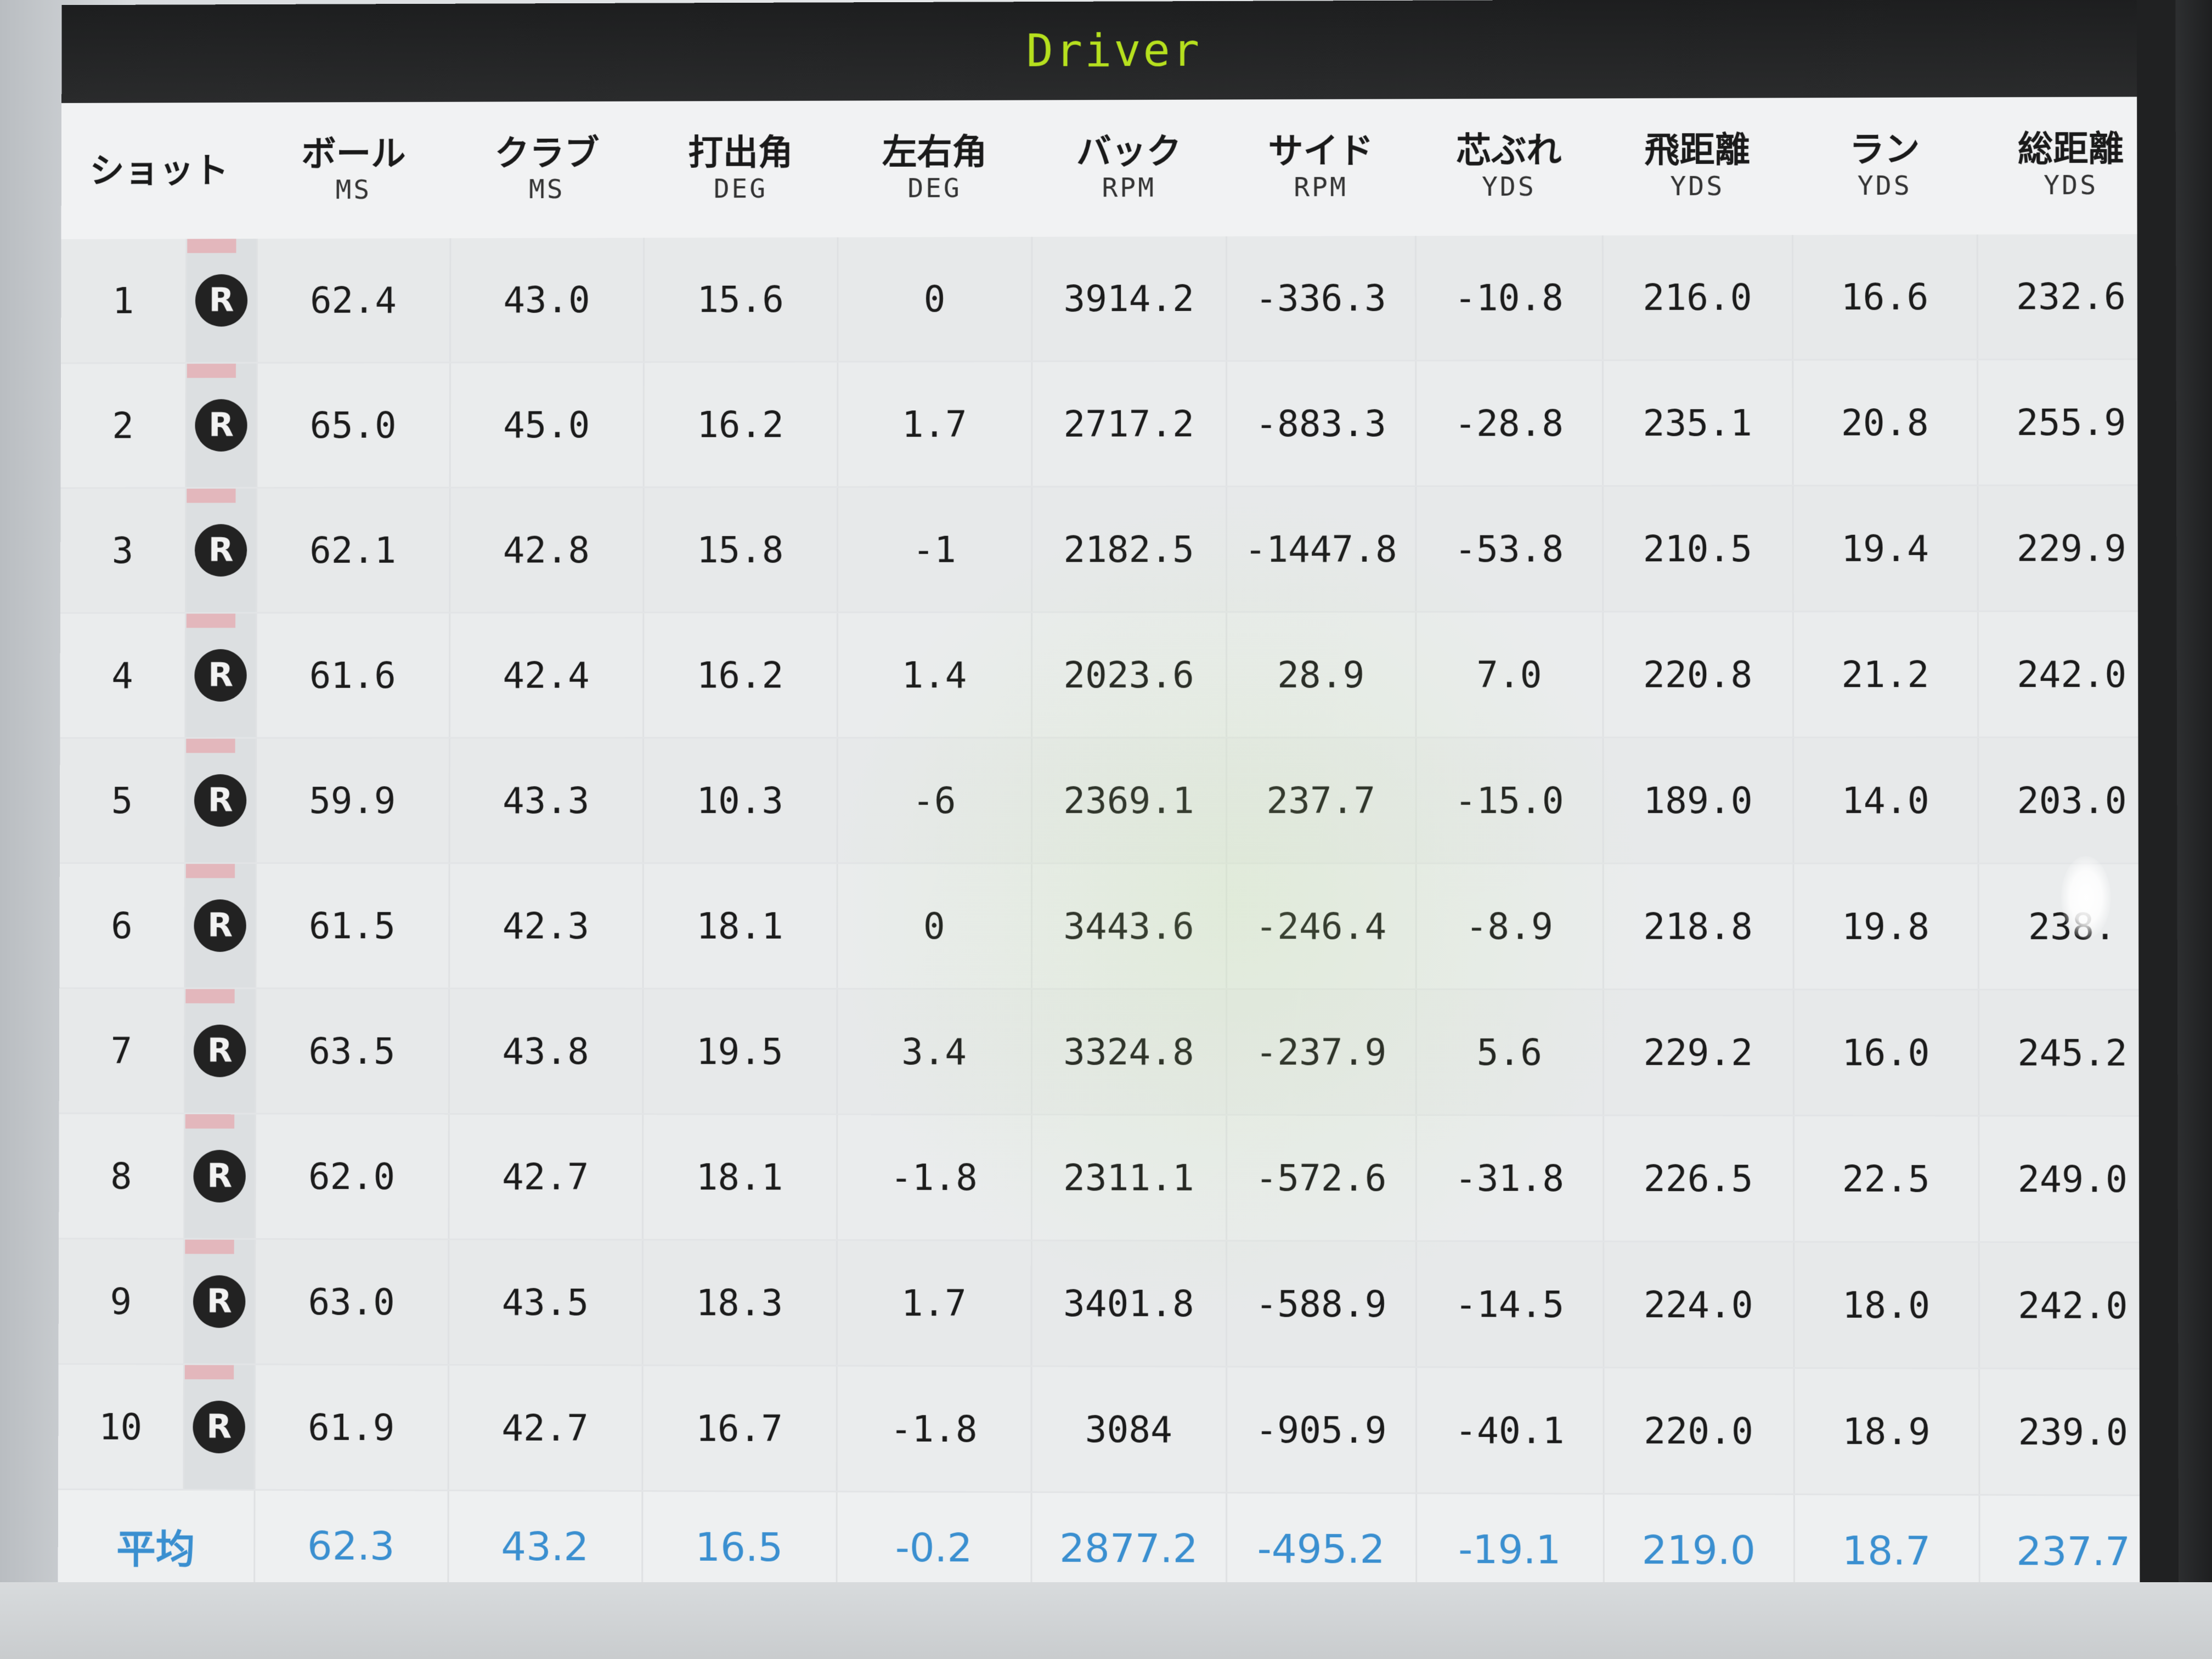  Describe the element at coordinates (159, 171) in the screenshot. I see `column-header-shot: ショット` at that location.